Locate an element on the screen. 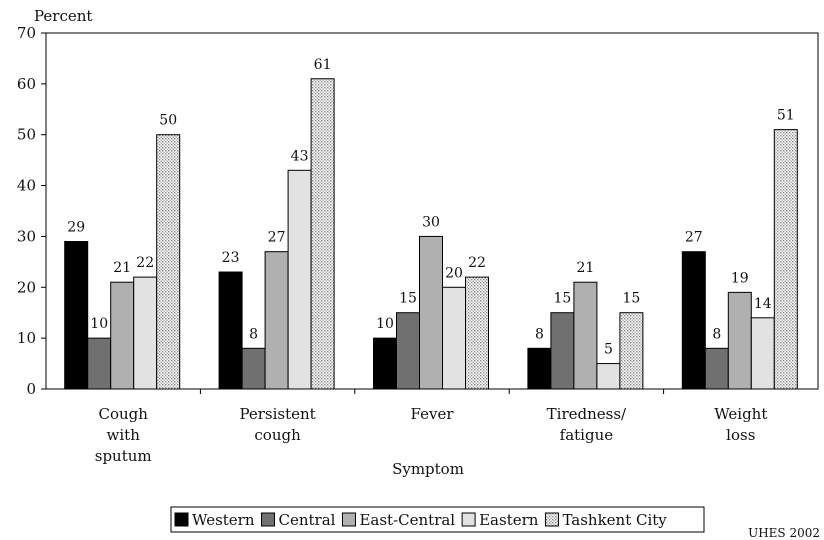 The width and height of the screenshot is (824, 540). legend-label-western: Western is located at coordinates (223, 520).